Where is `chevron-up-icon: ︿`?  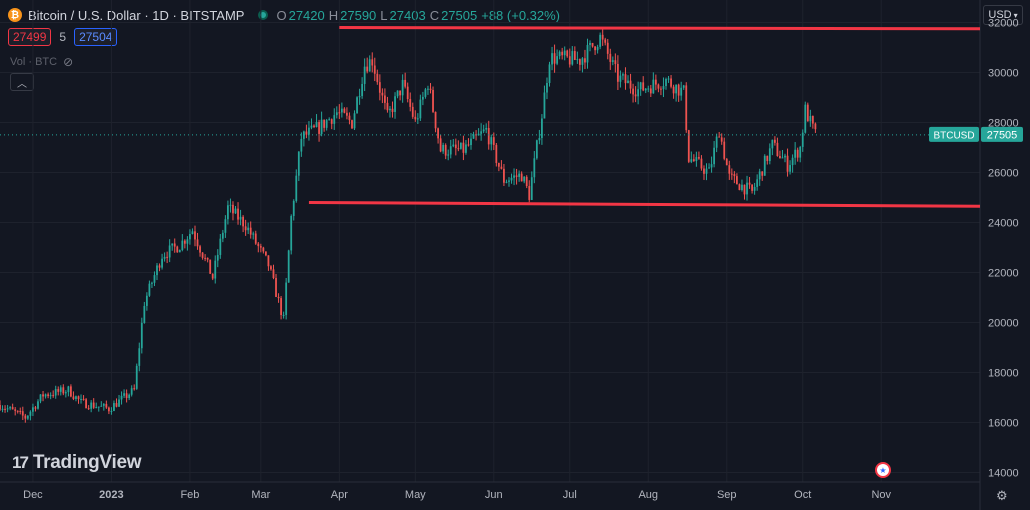
chevron-up-icon: ︿ is located at coordinates (22, 84).